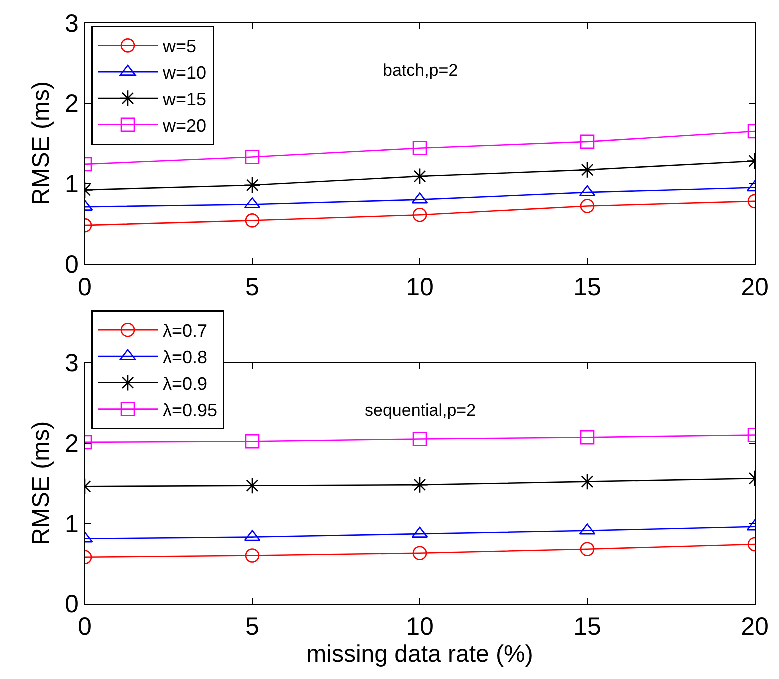  Describe the element at coordinates (420, 70) in the screenshot. I see `annotation: batch,p=2` at that location.